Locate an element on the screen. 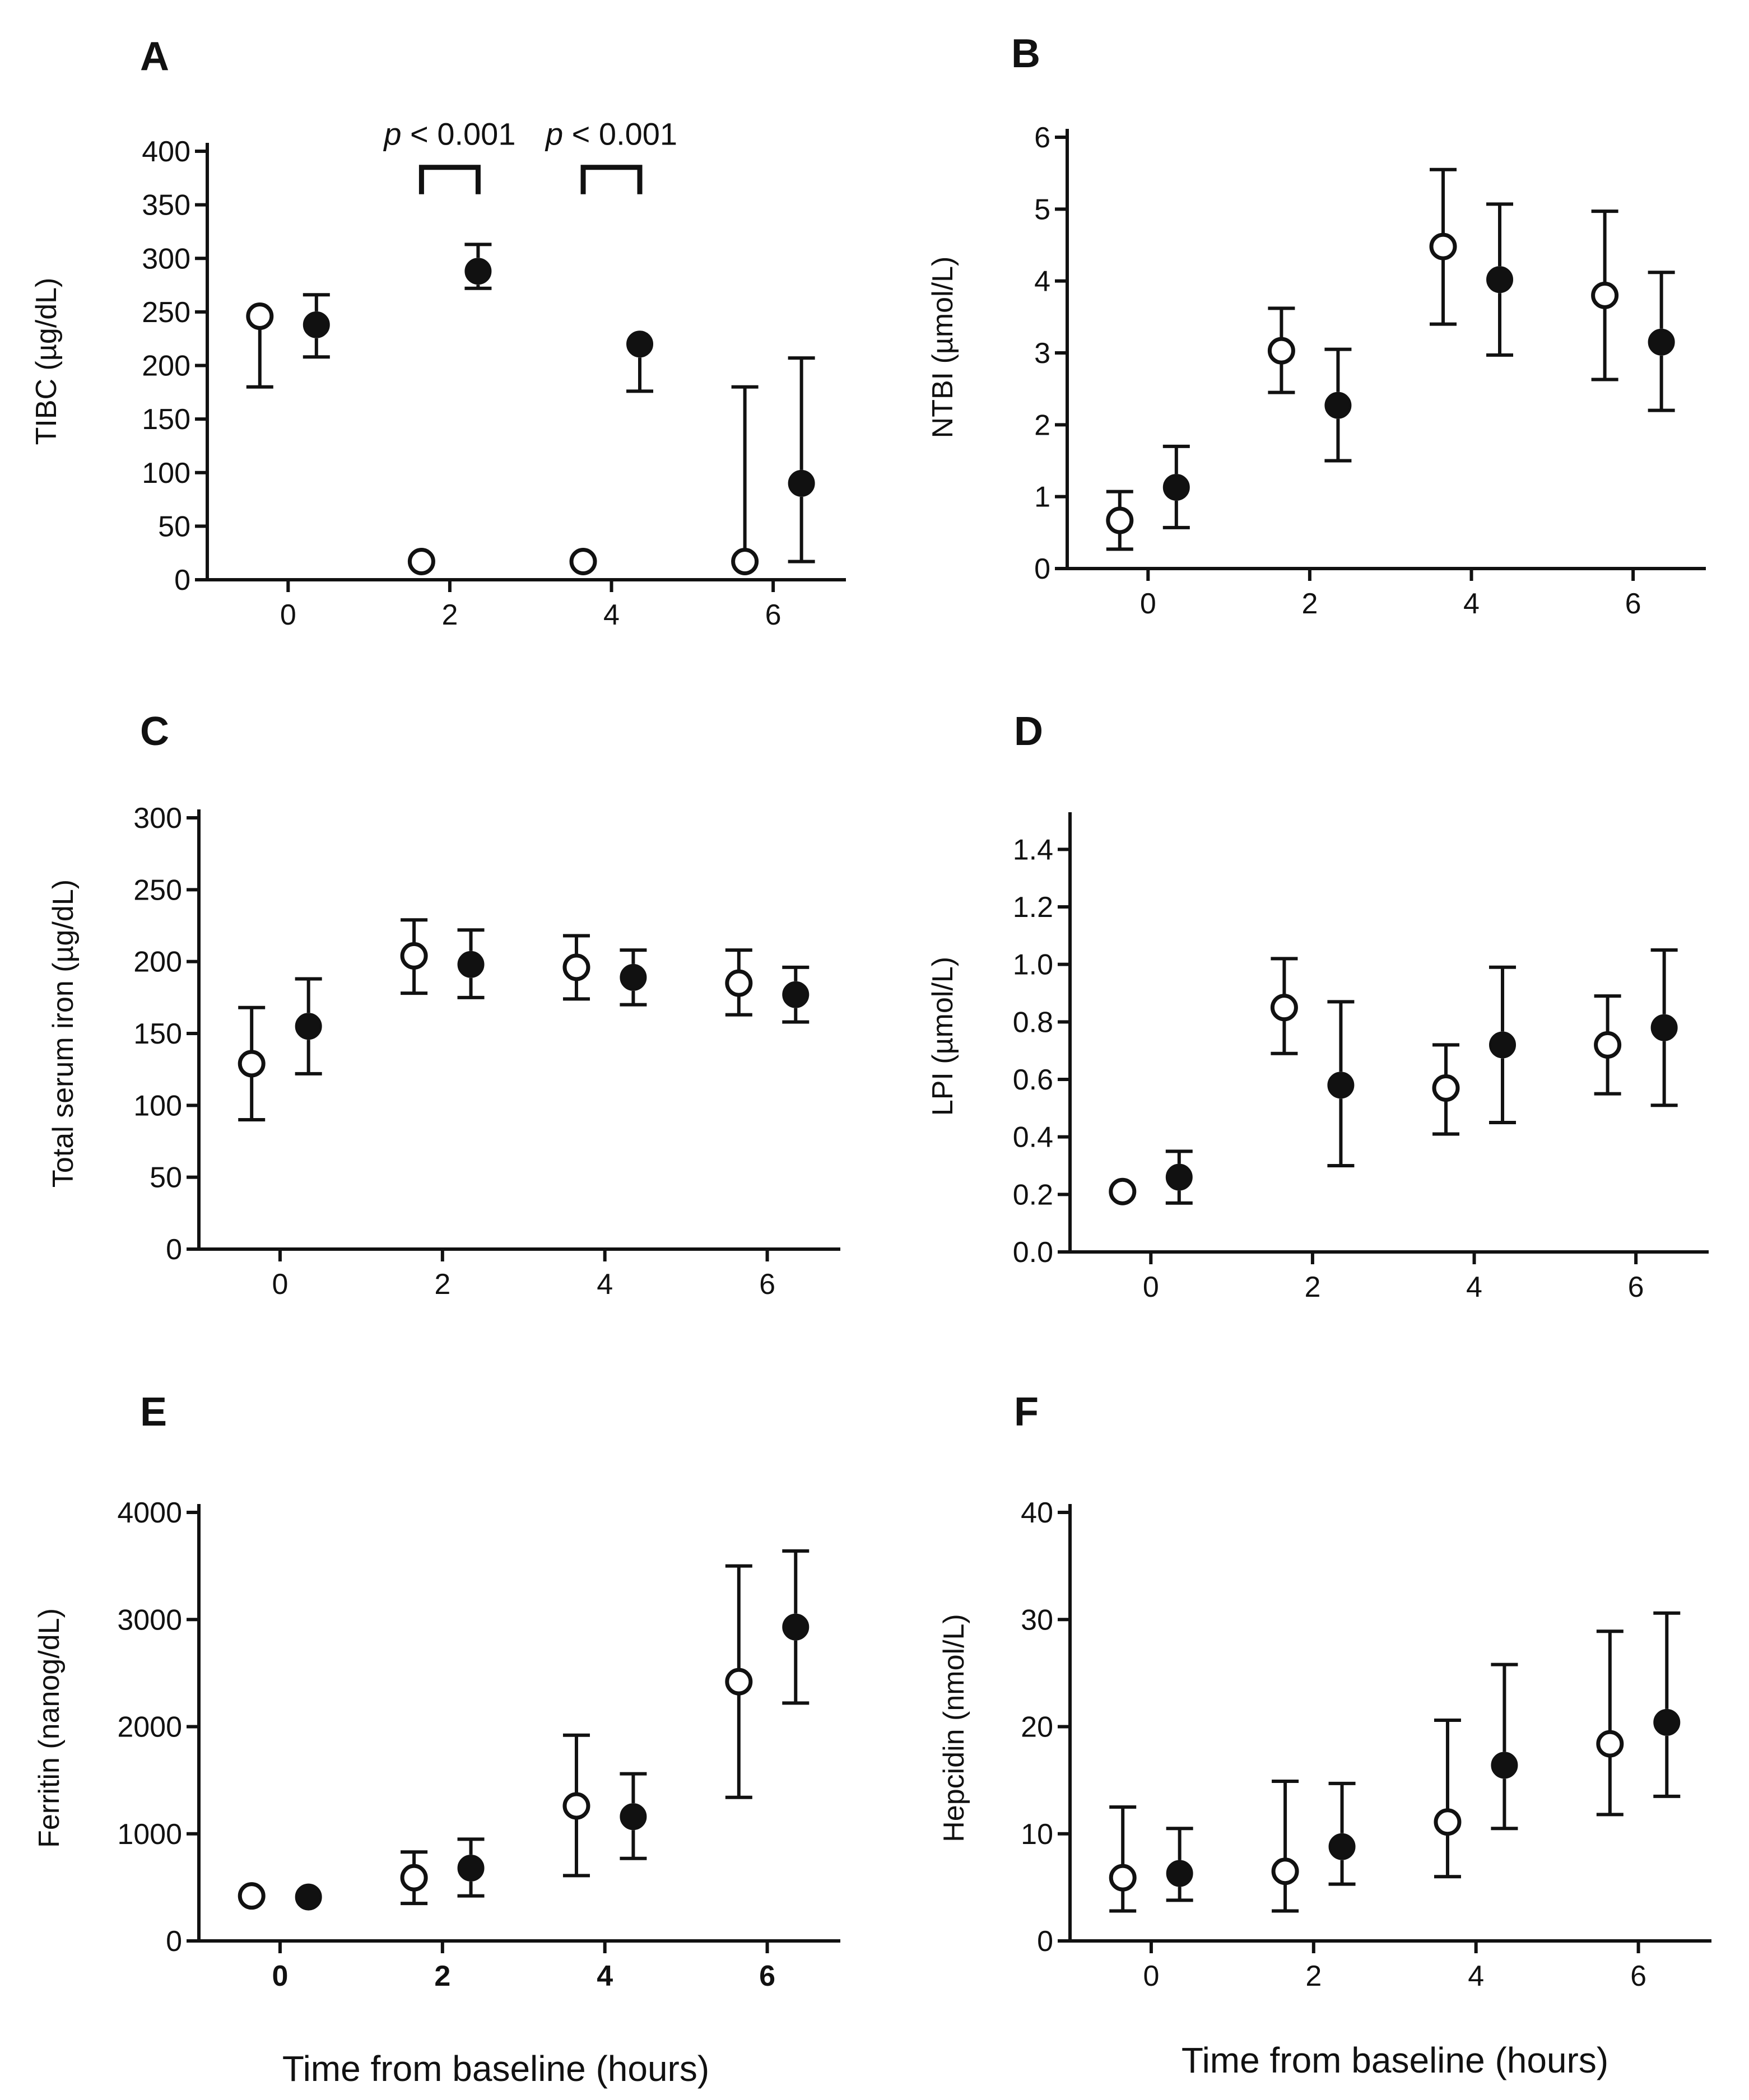 The height and width of the screenshot is (2100, 1749). y-tick-label: 300 is located at coordinates (157, 818).